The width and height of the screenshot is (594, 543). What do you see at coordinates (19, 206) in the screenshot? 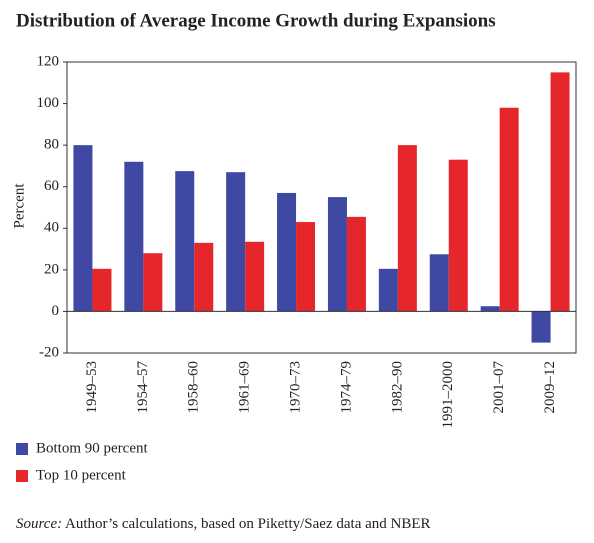
I see `y-axis-label: Percent` at bounding box center [19, 206].